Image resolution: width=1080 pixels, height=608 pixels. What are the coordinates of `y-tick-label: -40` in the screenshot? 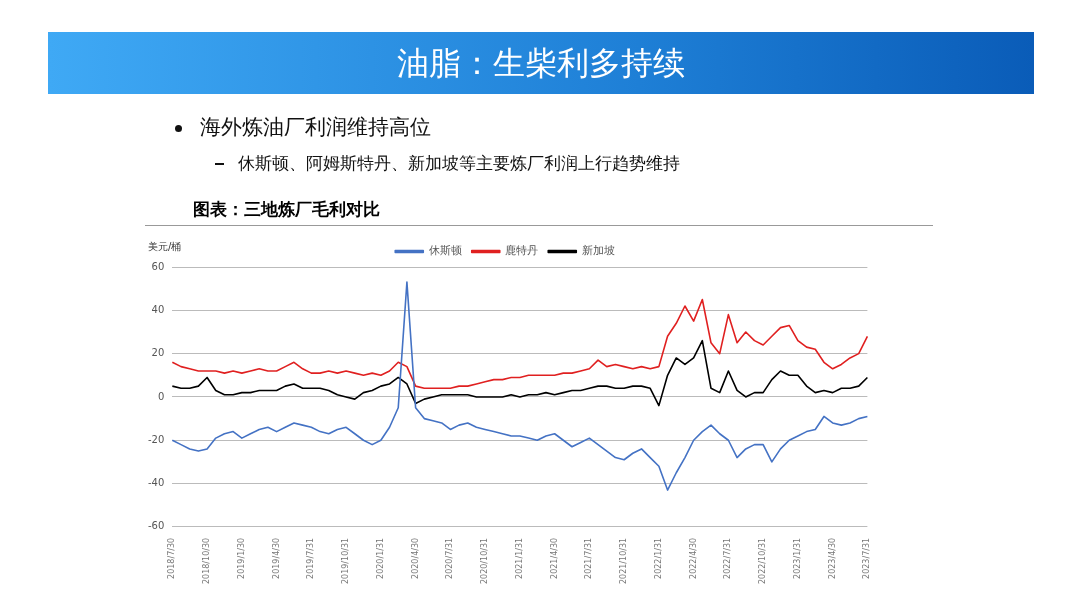 It's located at (156, 483).